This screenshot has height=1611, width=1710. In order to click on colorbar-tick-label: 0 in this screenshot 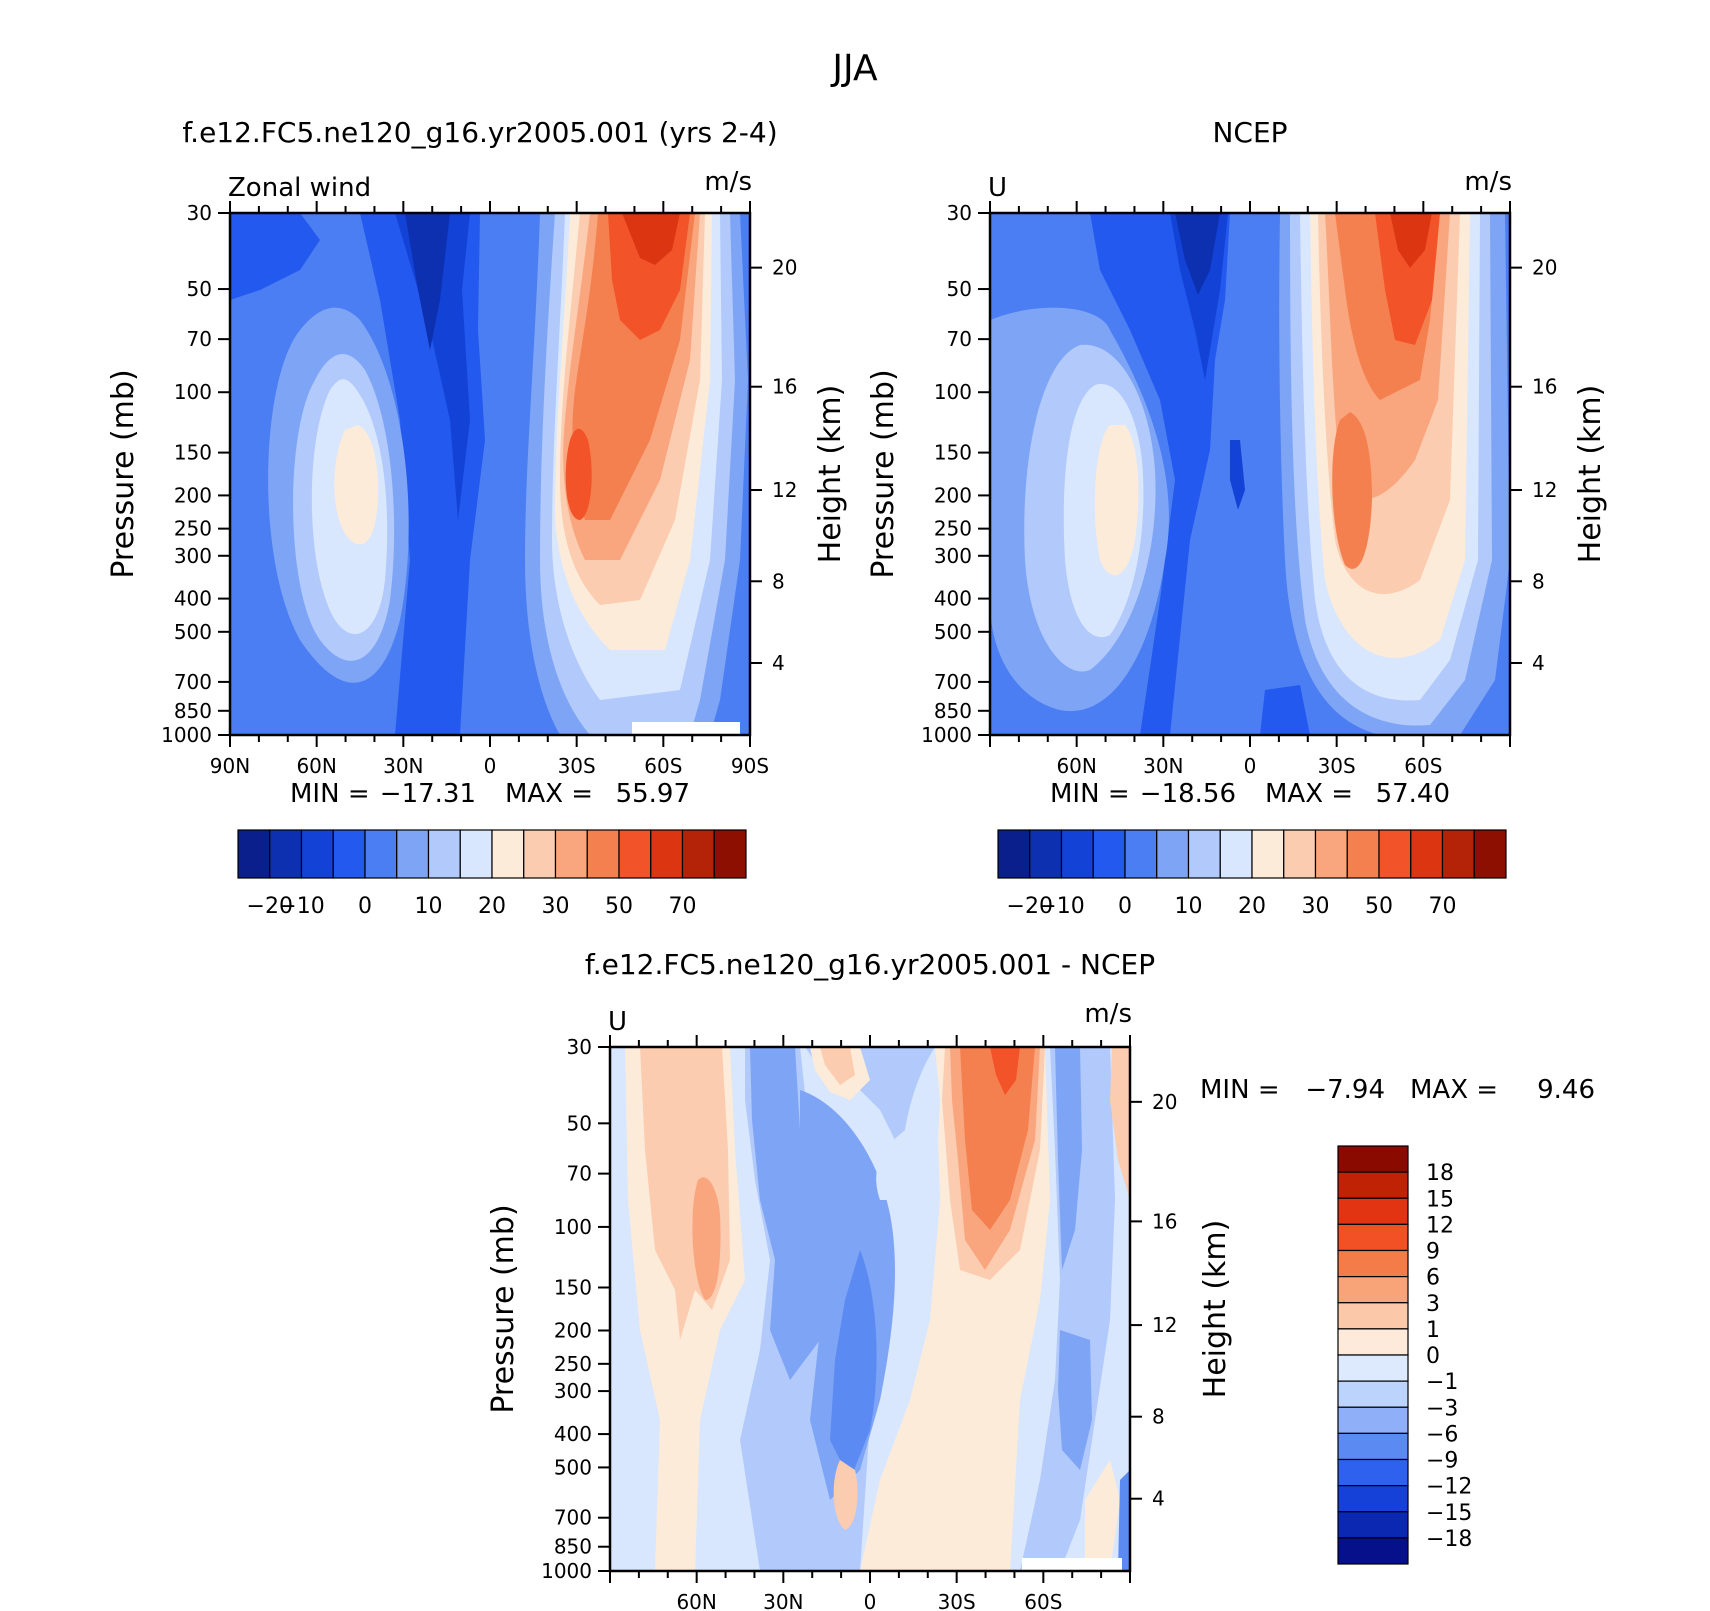, I will do `click(1125, 906)`.